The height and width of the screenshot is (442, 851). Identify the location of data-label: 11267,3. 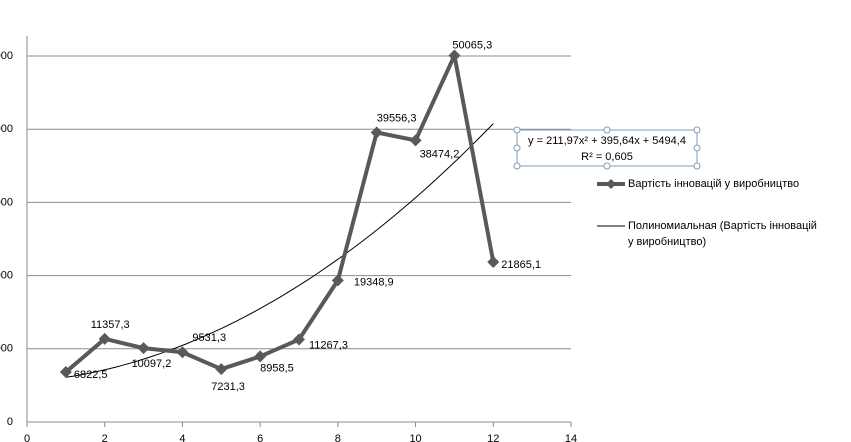
(328, 345).